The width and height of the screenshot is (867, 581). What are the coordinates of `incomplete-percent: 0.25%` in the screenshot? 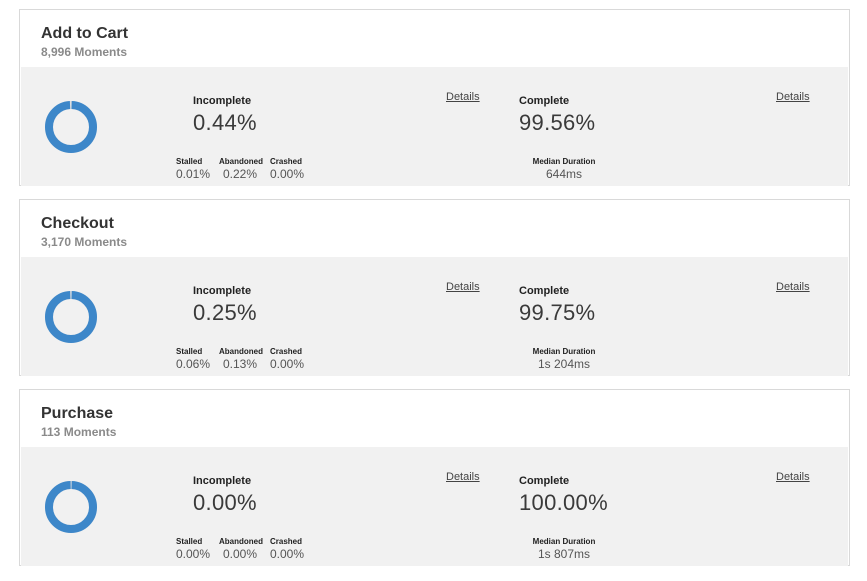 It's located at (225, 312).